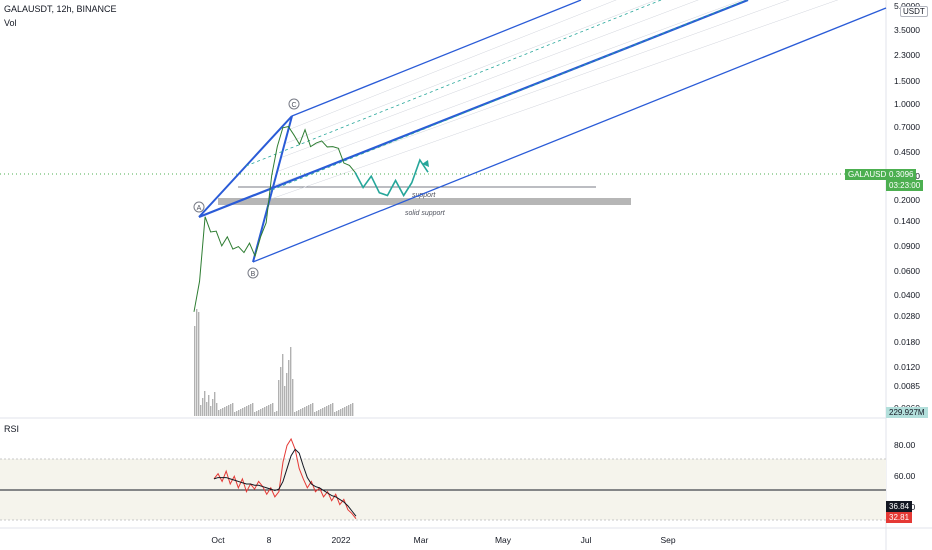 The height and width of the screenshot is (550, 932). I want to click on rsi-indicator-label: RSI, so click(12, 429).